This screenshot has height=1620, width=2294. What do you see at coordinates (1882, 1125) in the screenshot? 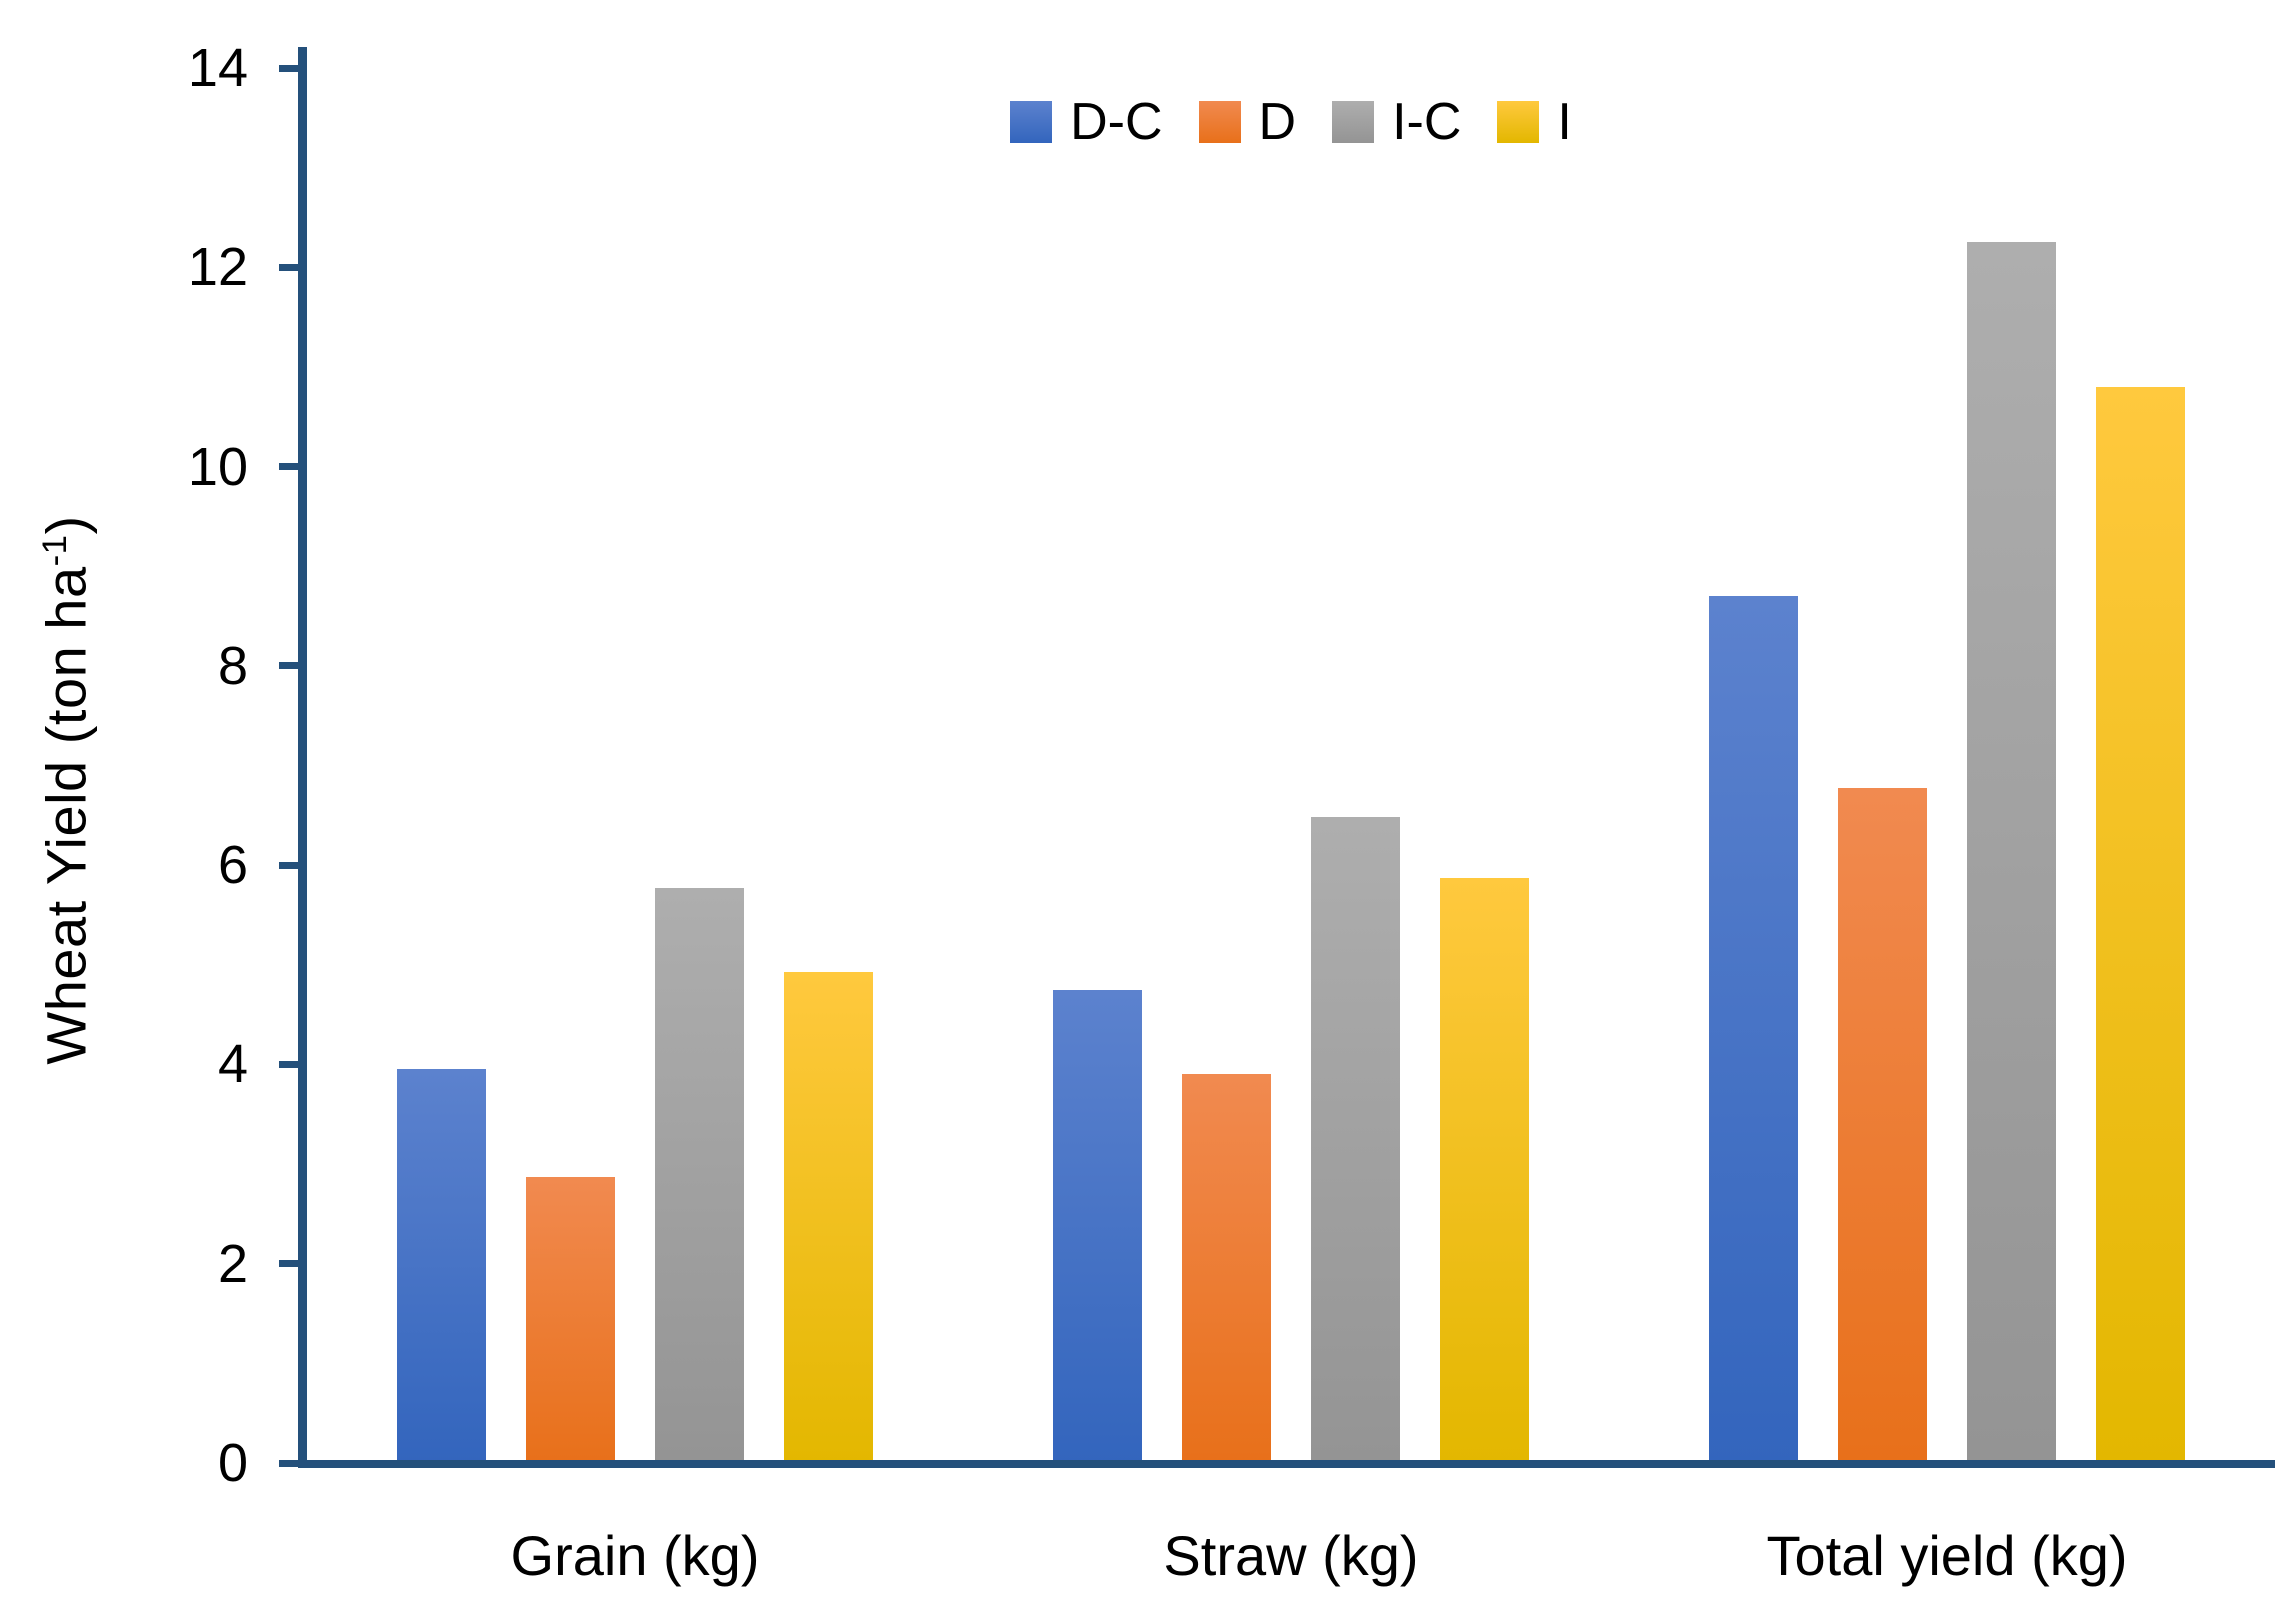
I see `bar-D-Total yield (kg)` at bounding box center [1882, 1125].